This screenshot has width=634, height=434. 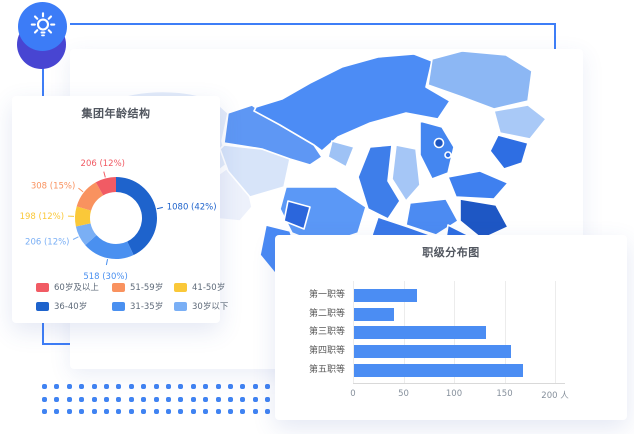 What do you see at coordinates (509, 152) in the screenshot?
I see `province-liaoning` at bounding box center [509, 152].